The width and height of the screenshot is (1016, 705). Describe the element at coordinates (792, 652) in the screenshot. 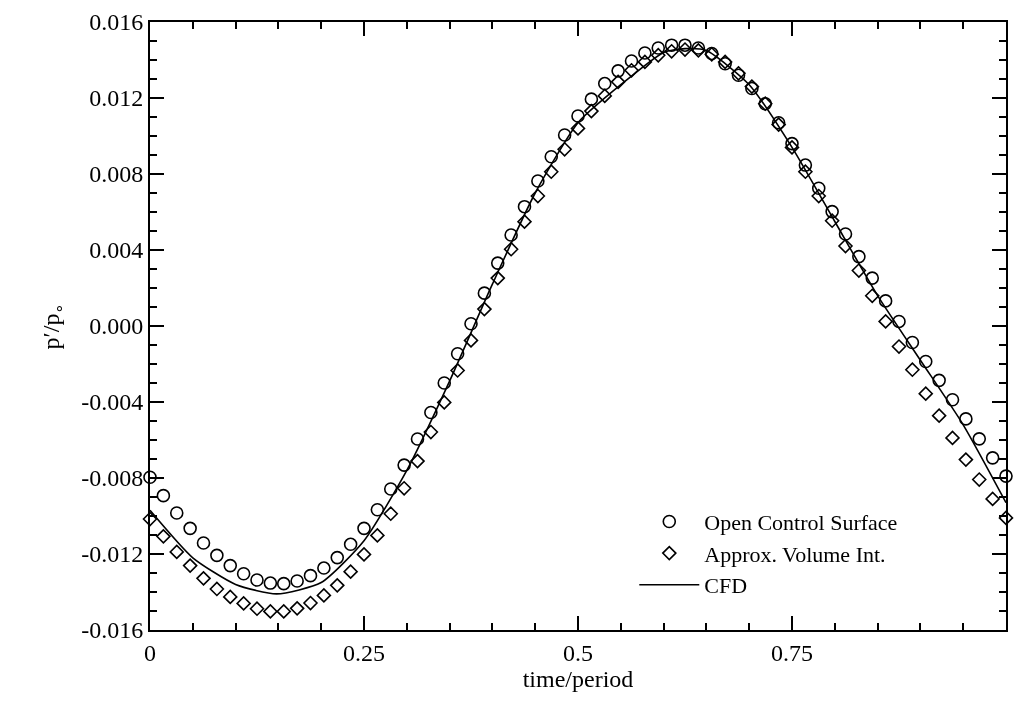

I see `x-tick-label: 0.75` at that location.